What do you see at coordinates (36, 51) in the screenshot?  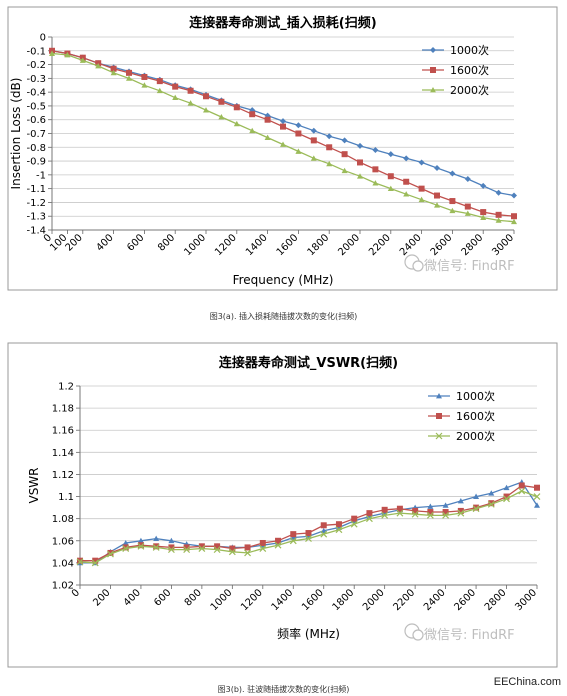 I see `y-tick-label: -0.1` at bounding box center [36, 51].